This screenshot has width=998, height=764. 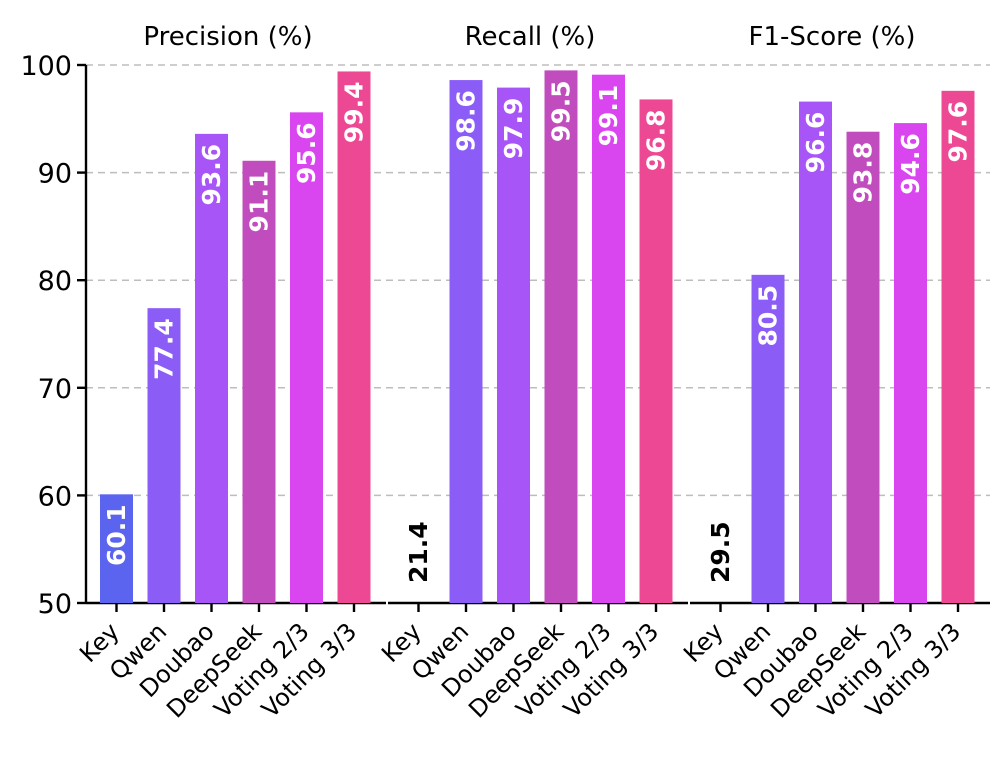 I want to click on y-tick-label-80: 80, so click(x=55, y=281).